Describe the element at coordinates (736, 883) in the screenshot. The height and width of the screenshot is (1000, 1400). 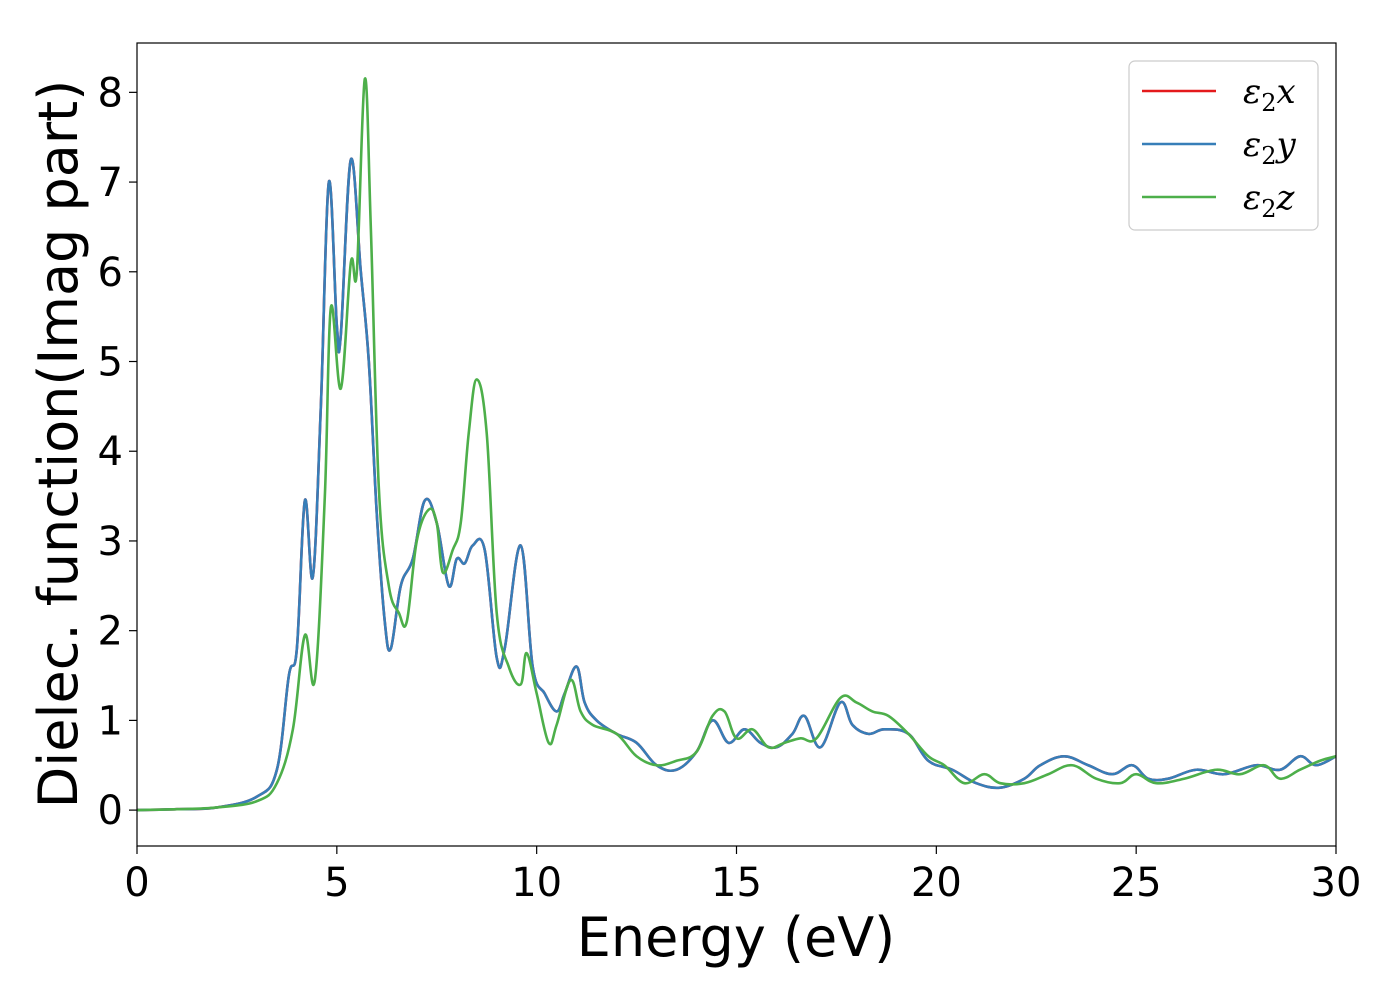
I see `x-tick-label: 15` at that location.